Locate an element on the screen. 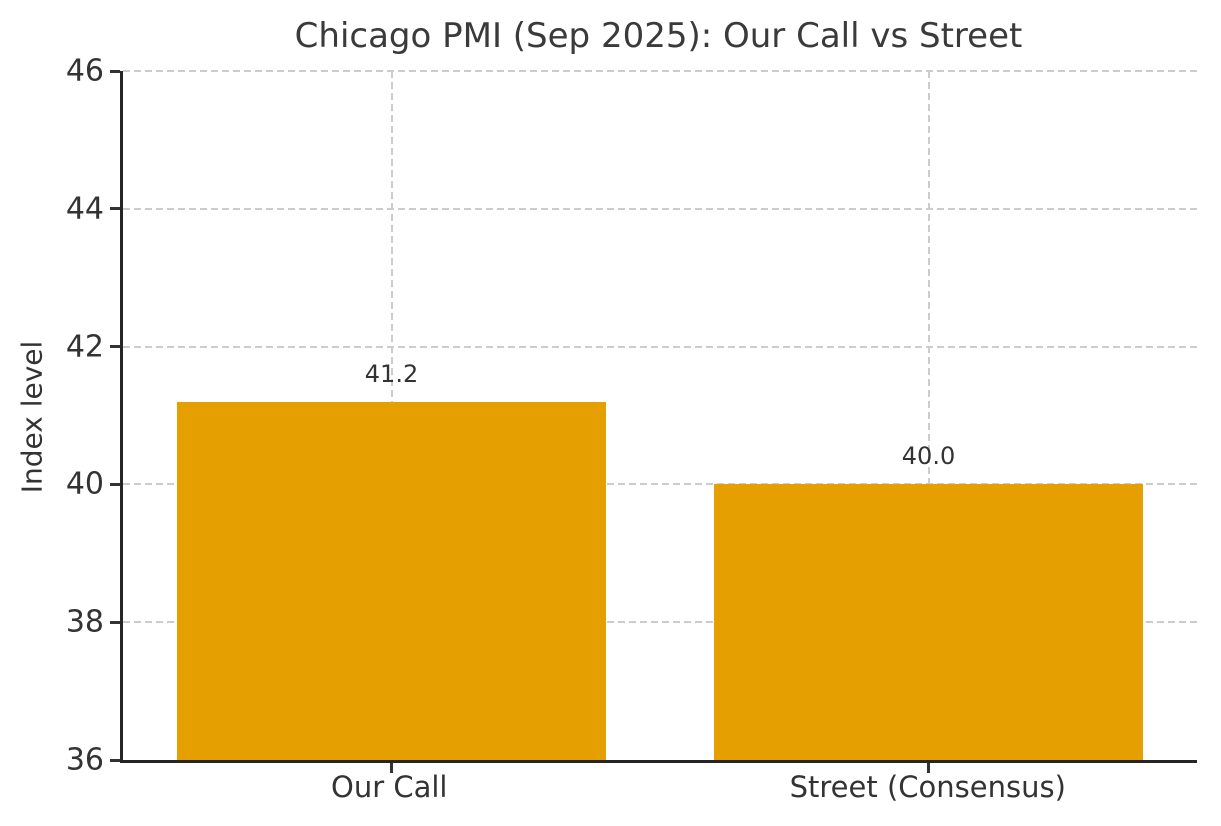 This screenshot has height=826, width=1221. bar-value-label: 40.0 is located at coordinates (928, 456).